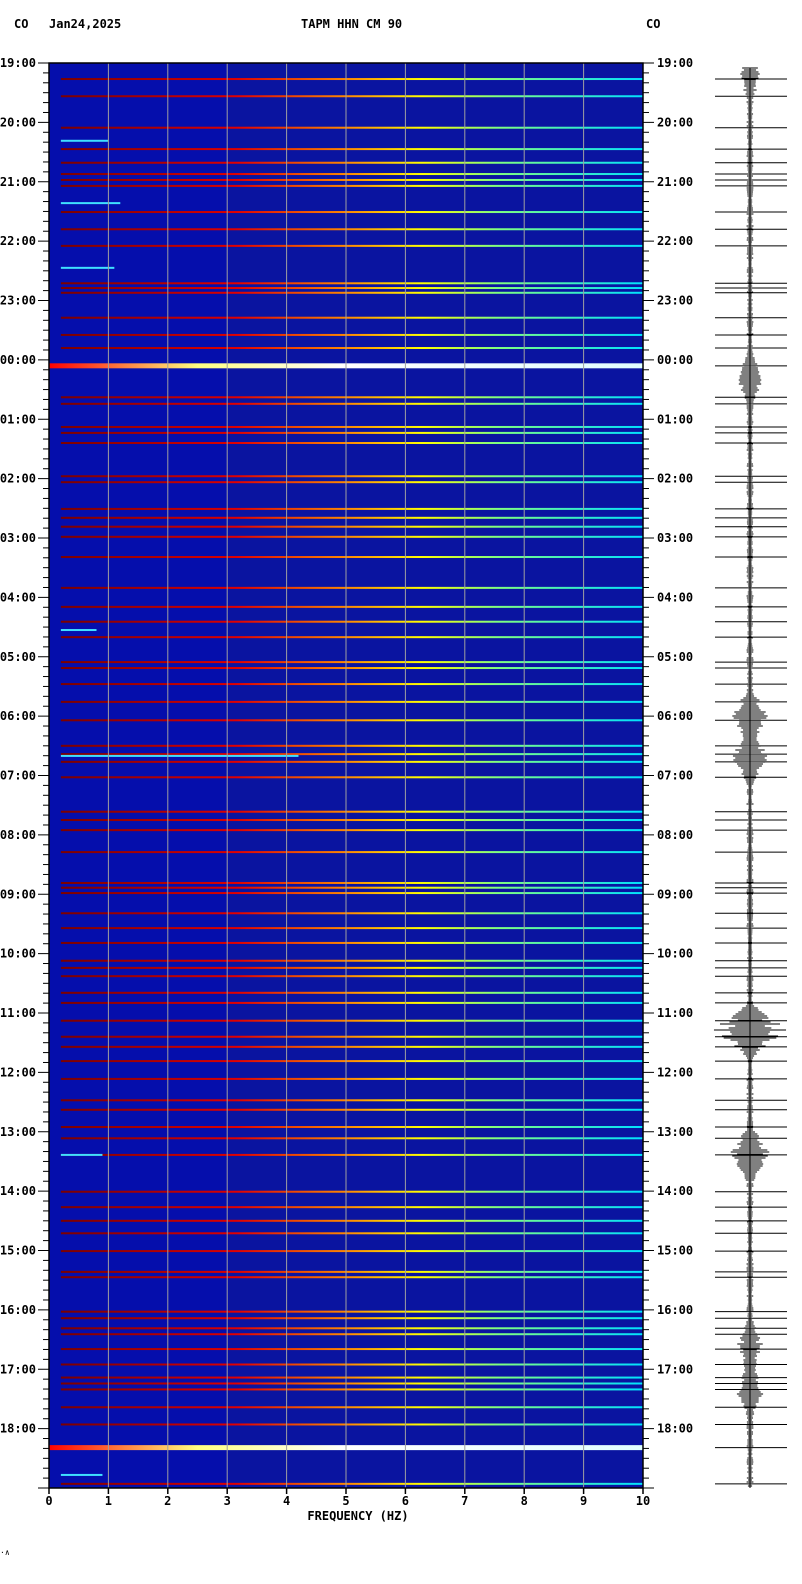 This screenshot has width=802, height=1584. What do you see at coordinates (675, 1072) in the screenshot?
I see `y-tick-label-right: 12:00` at bounding box center [675, 1072].